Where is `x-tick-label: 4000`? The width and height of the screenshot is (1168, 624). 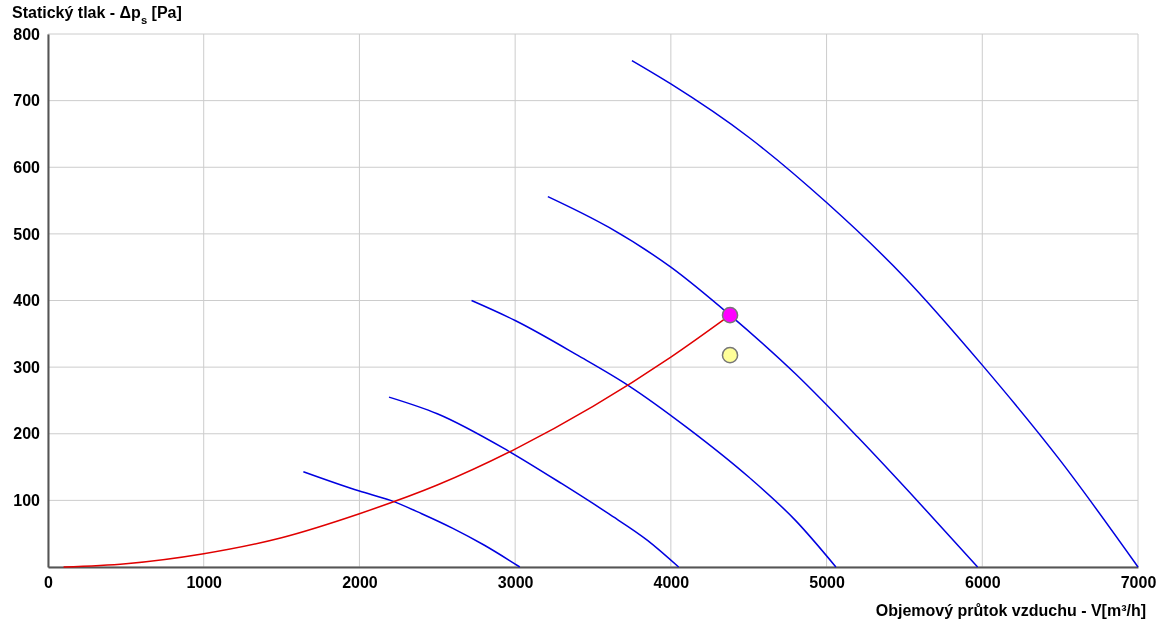
x-tick-label: 4000 is located at coordinates (671, 583).